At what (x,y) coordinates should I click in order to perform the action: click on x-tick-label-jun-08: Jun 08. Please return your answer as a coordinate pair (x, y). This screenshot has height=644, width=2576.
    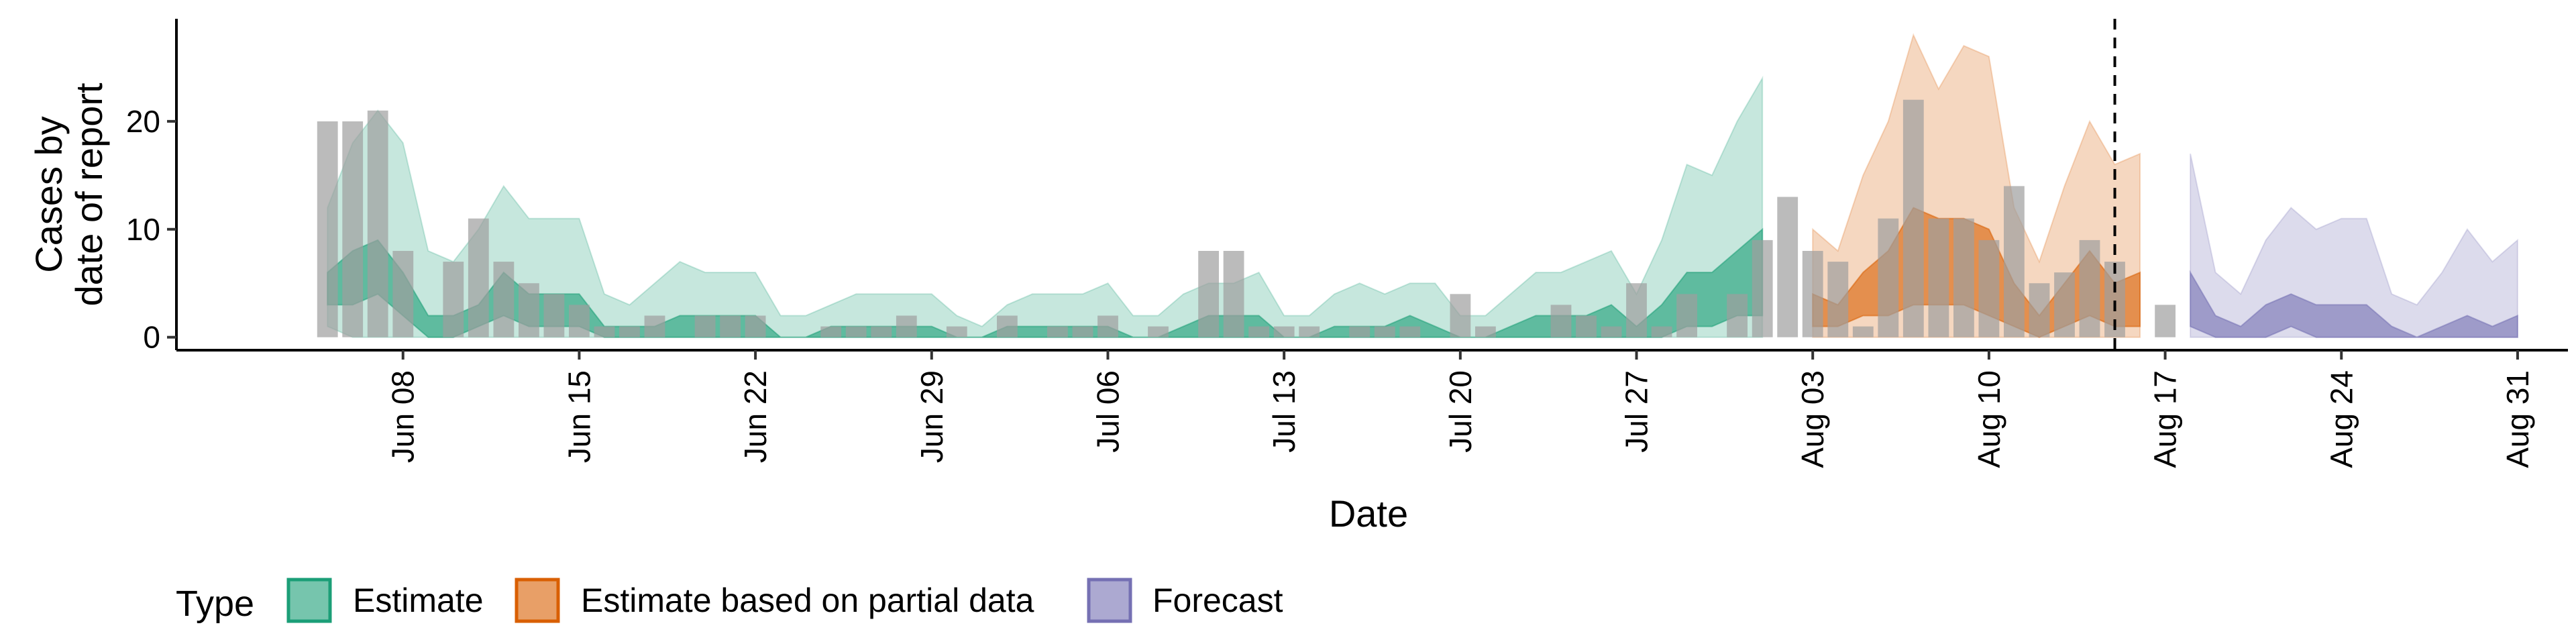
    Looking at the image, I should click on (403, 416).